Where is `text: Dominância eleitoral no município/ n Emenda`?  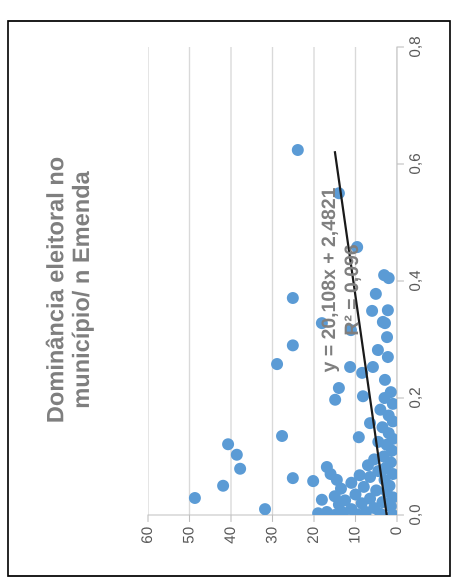
text: Dominância eleitoral no município/ n Emenda is located at coordinates (70, 290).